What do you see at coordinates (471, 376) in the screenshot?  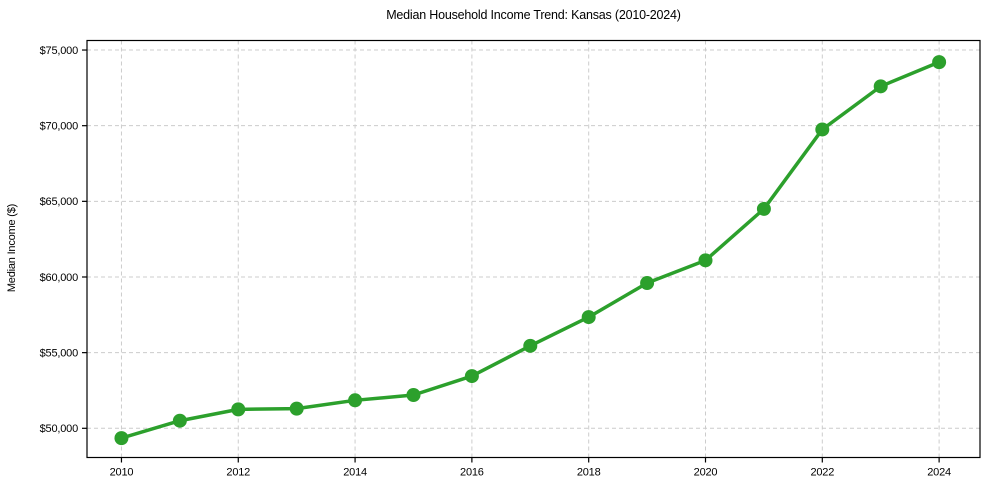 I see `data-point-2016` at bounding box center [471, 376].